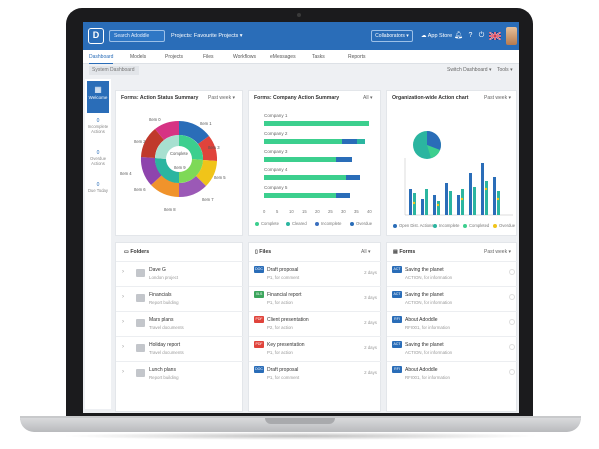 The image size is (599, 449). Describe the element at coordinates (98, 159) in the screenshot. I see `overdue-actions-stat: 0 Overdue Actions` at that location.